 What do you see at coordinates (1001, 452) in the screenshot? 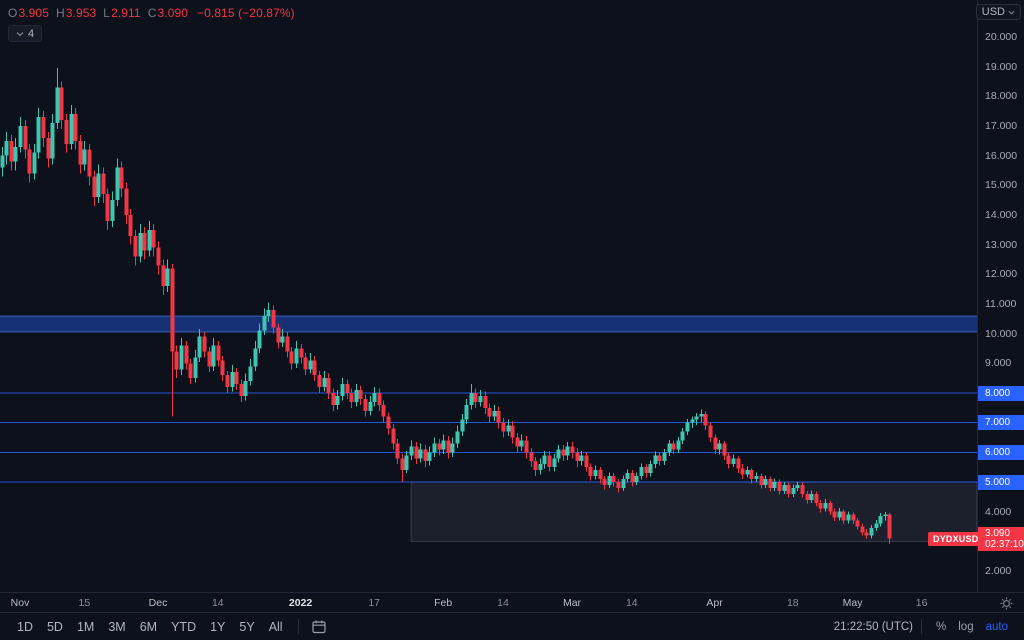
I see `level-price-label: 6.000` at bounding box center [1001, 452].